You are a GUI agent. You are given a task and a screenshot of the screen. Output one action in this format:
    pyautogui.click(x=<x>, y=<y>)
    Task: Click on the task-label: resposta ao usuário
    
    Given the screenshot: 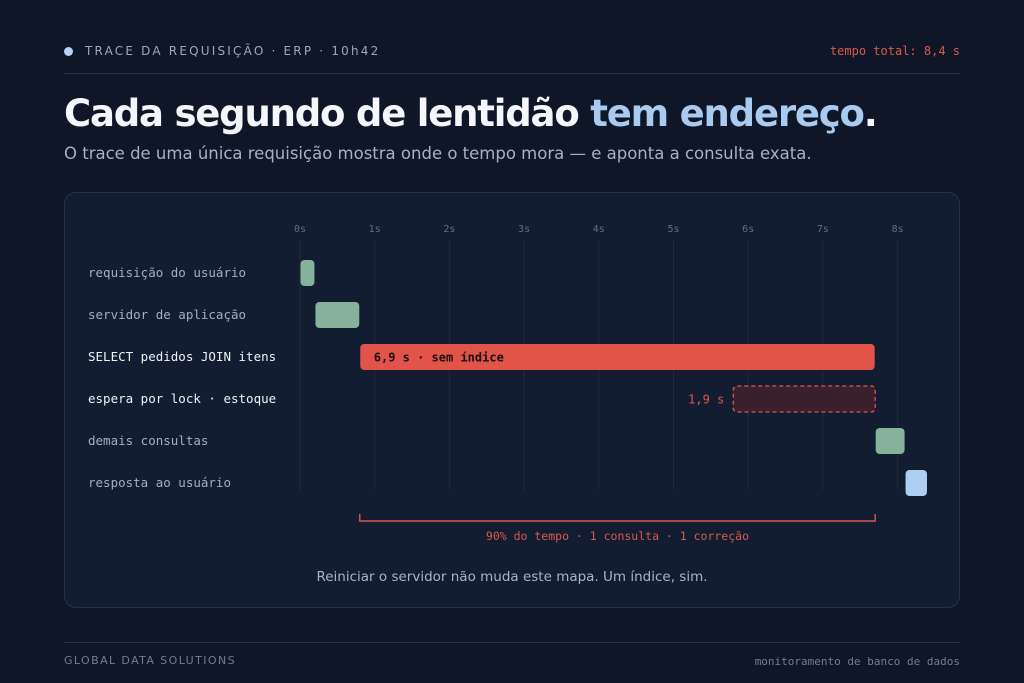 What is the action you would take?
    pyautogui.click(x=159, y=482)
    